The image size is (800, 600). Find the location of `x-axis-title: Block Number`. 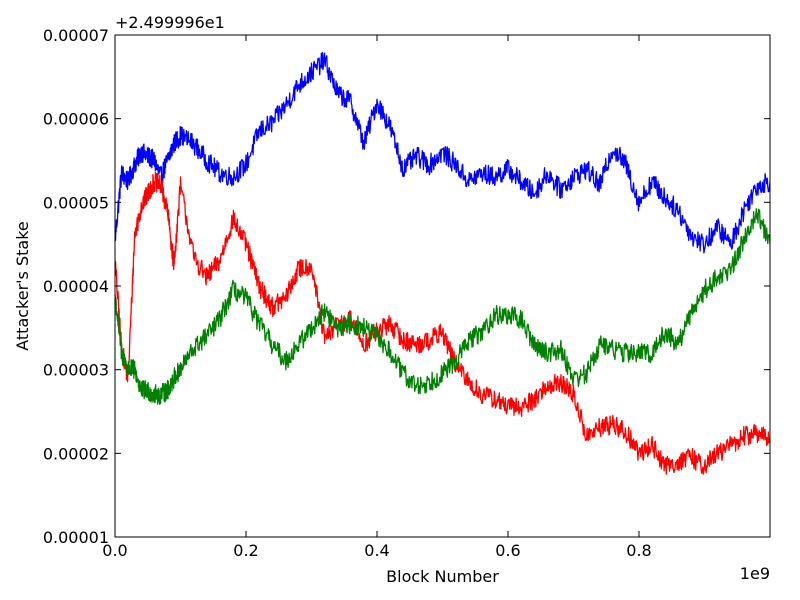

x-axis-title: Block Number is located at coordinates (442, 576).